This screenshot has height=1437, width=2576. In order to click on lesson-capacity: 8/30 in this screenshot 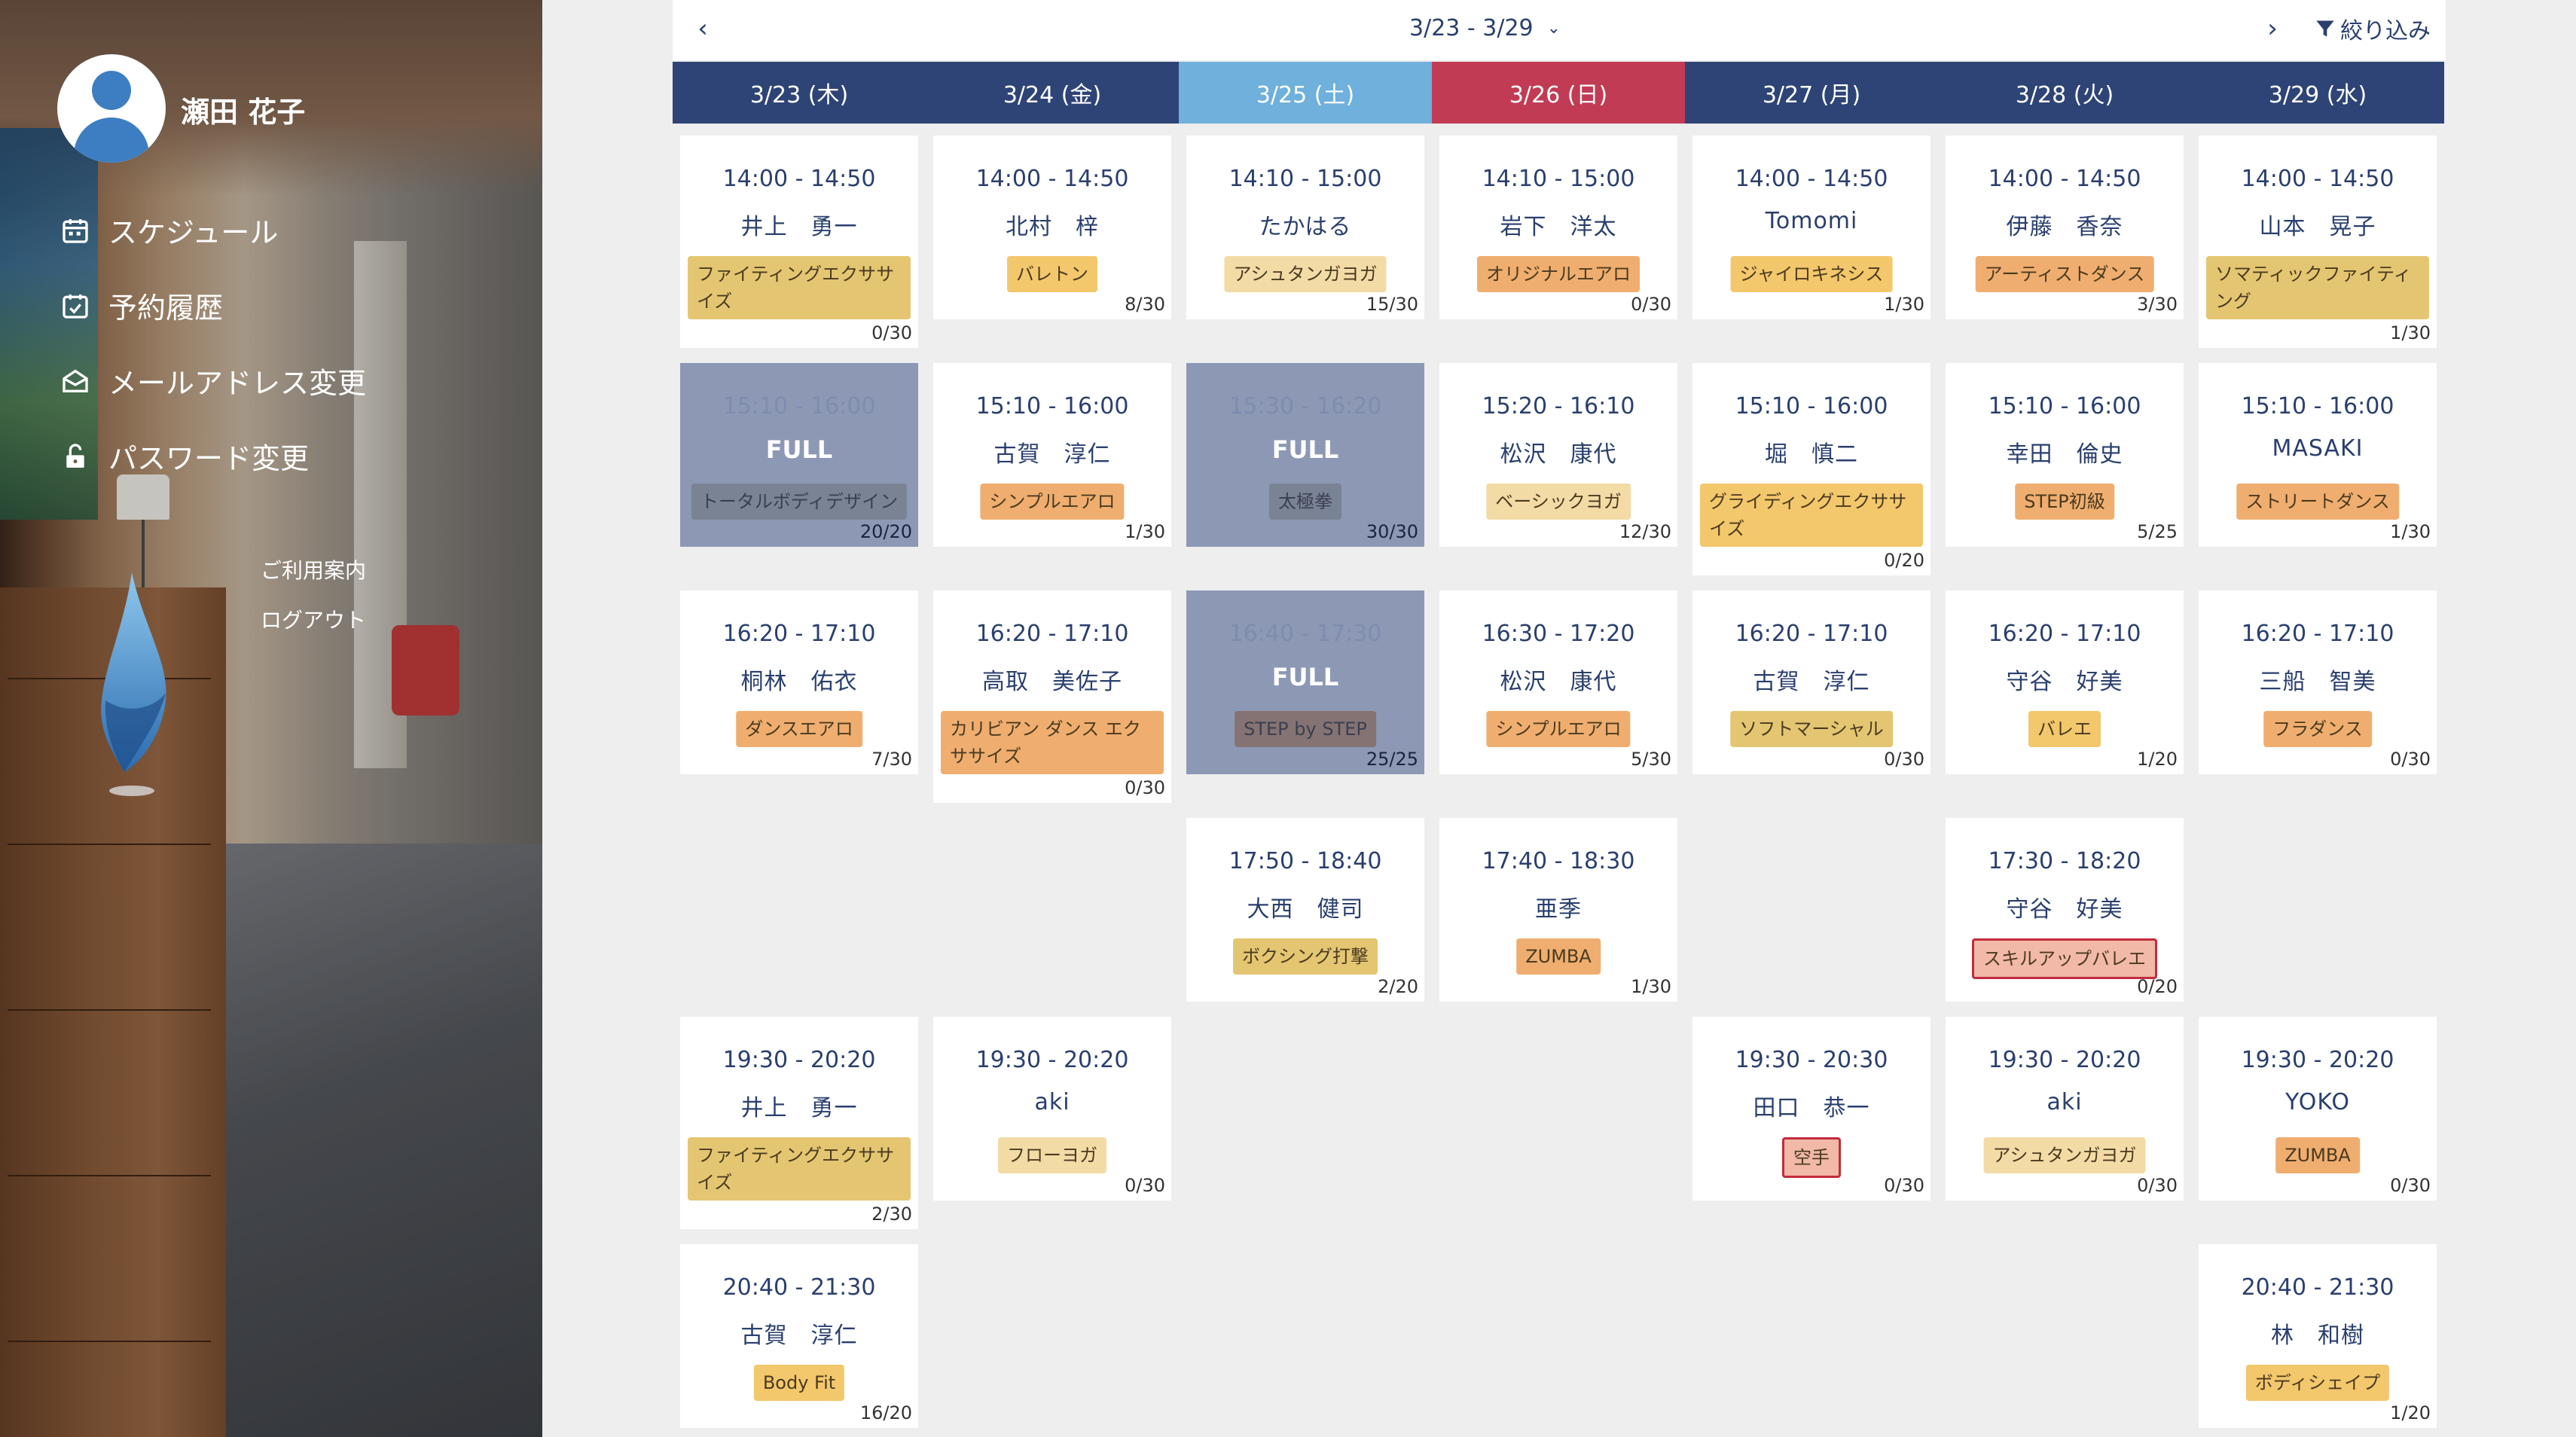, I will do `click(1145, 304)`.